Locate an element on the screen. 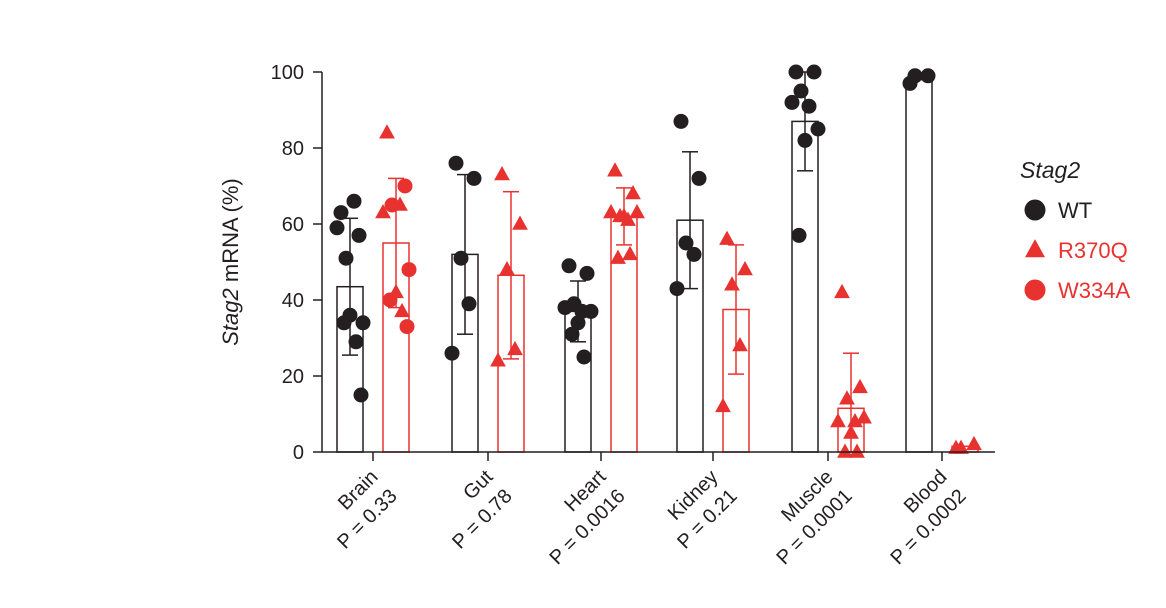 Image resolution: width=1166 pixels, height=608 pixels. y-axis-label: Stag2 mRNA (%) is located at coordinates (230, 262).